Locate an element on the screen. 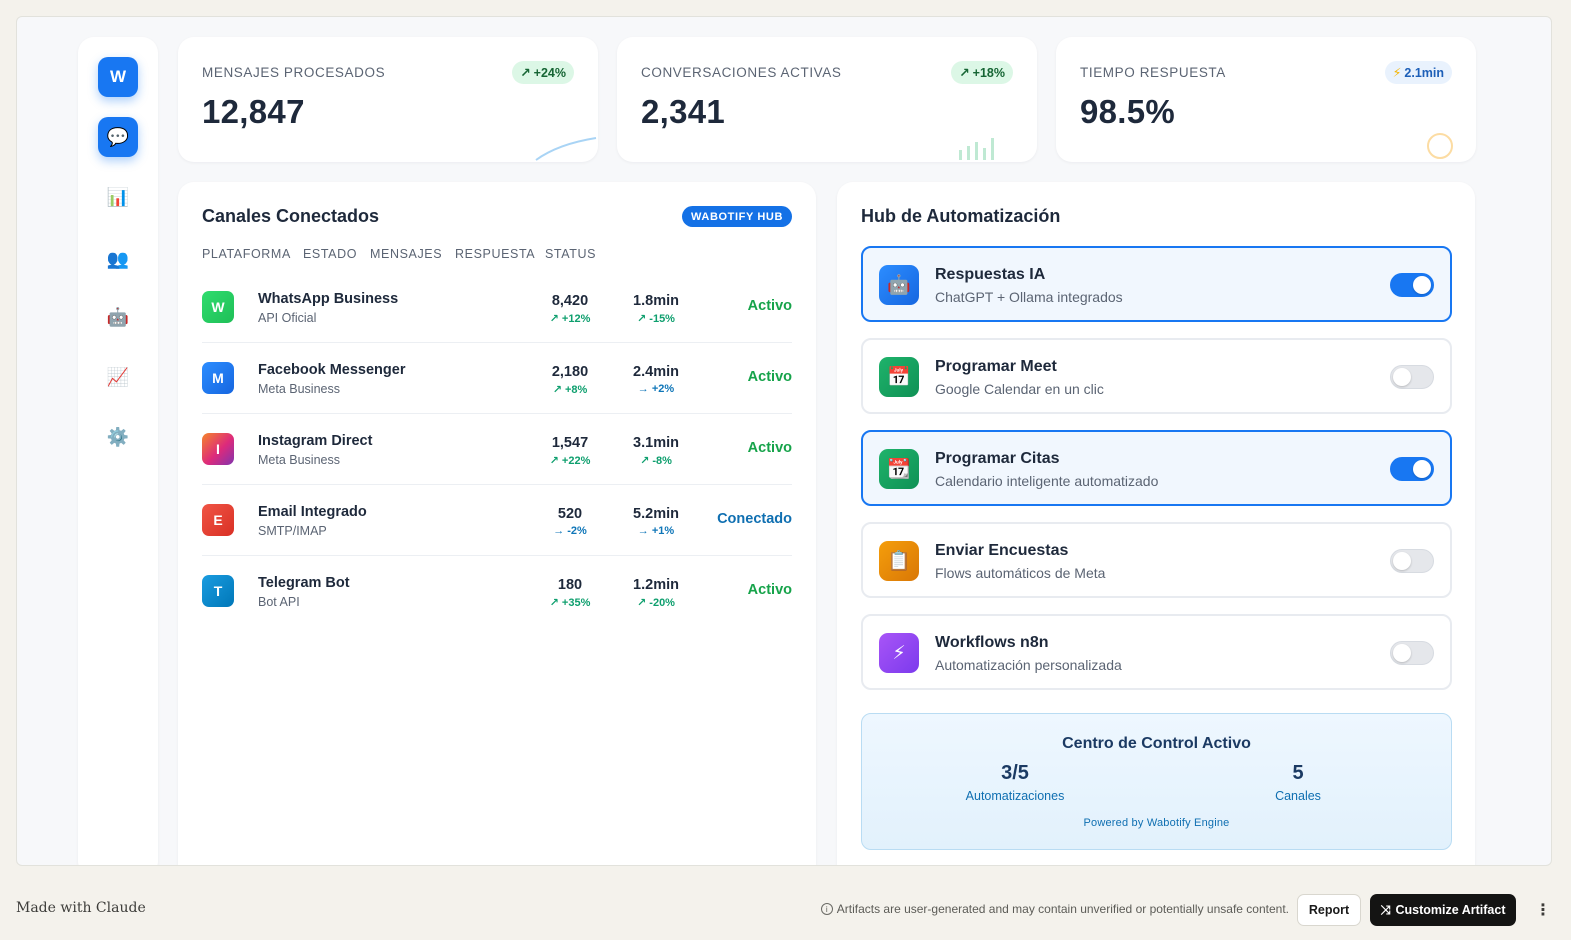  sidebar-item-bots: 🤖 is located at coordinates (118, 317).